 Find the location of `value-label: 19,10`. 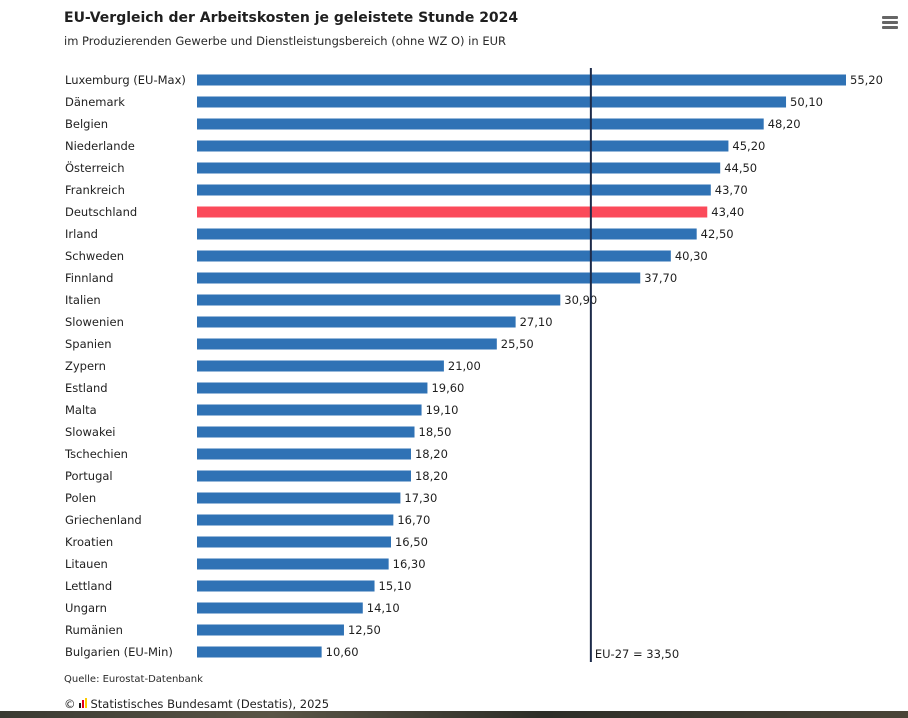

value-label: 19,10 is located at coordinates (442, 410).